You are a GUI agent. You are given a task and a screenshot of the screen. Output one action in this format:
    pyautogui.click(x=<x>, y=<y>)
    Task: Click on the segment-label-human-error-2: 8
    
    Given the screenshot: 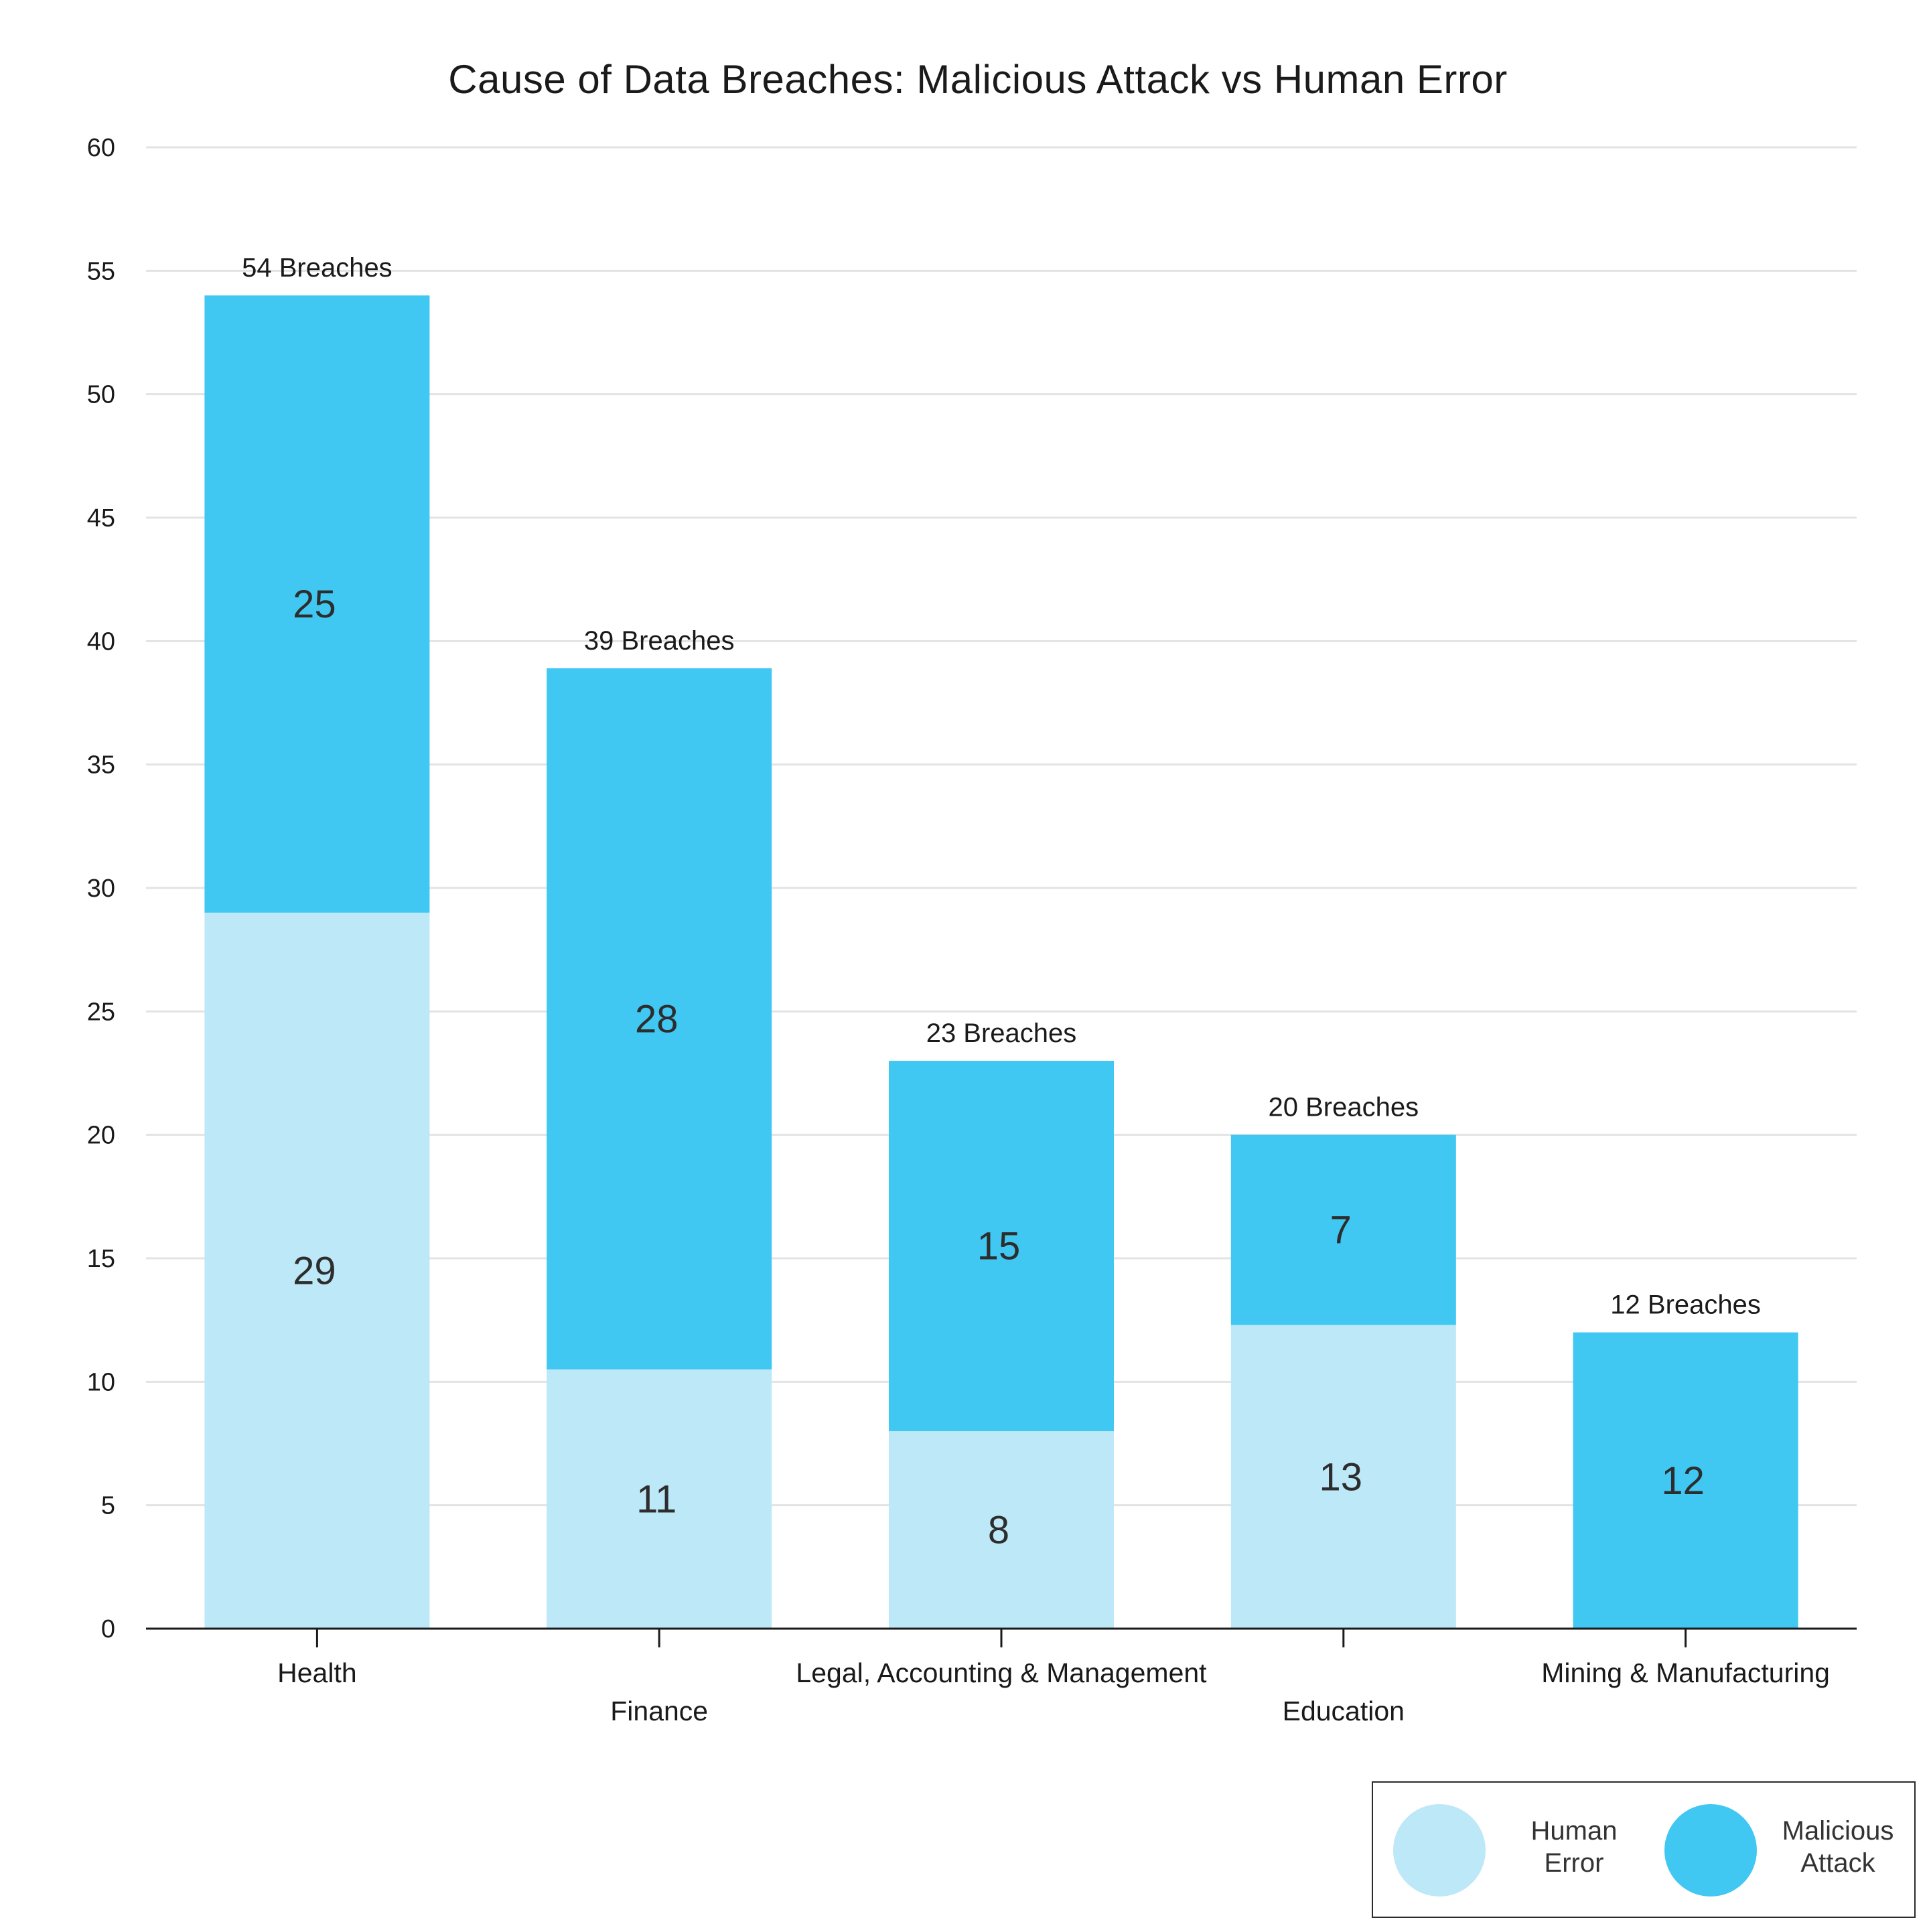 What is the action you would take?
    pyautogui.click(x=998, y=1530)
    